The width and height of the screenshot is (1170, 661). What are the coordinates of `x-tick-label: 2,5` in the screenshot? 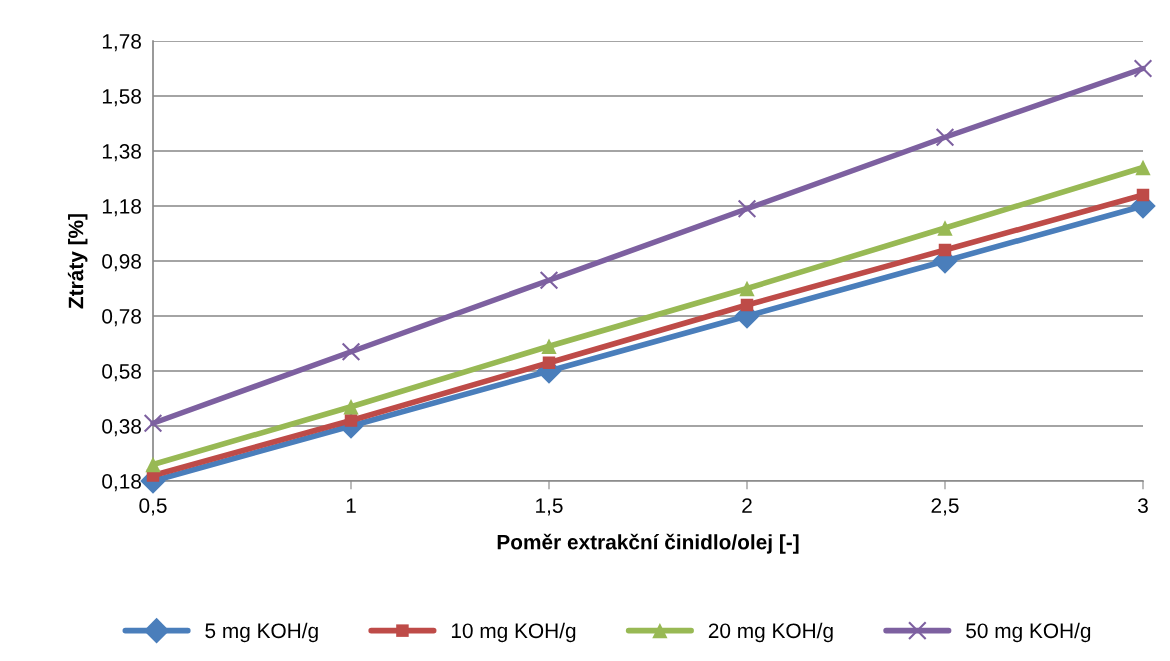 It's located at (945, 507).